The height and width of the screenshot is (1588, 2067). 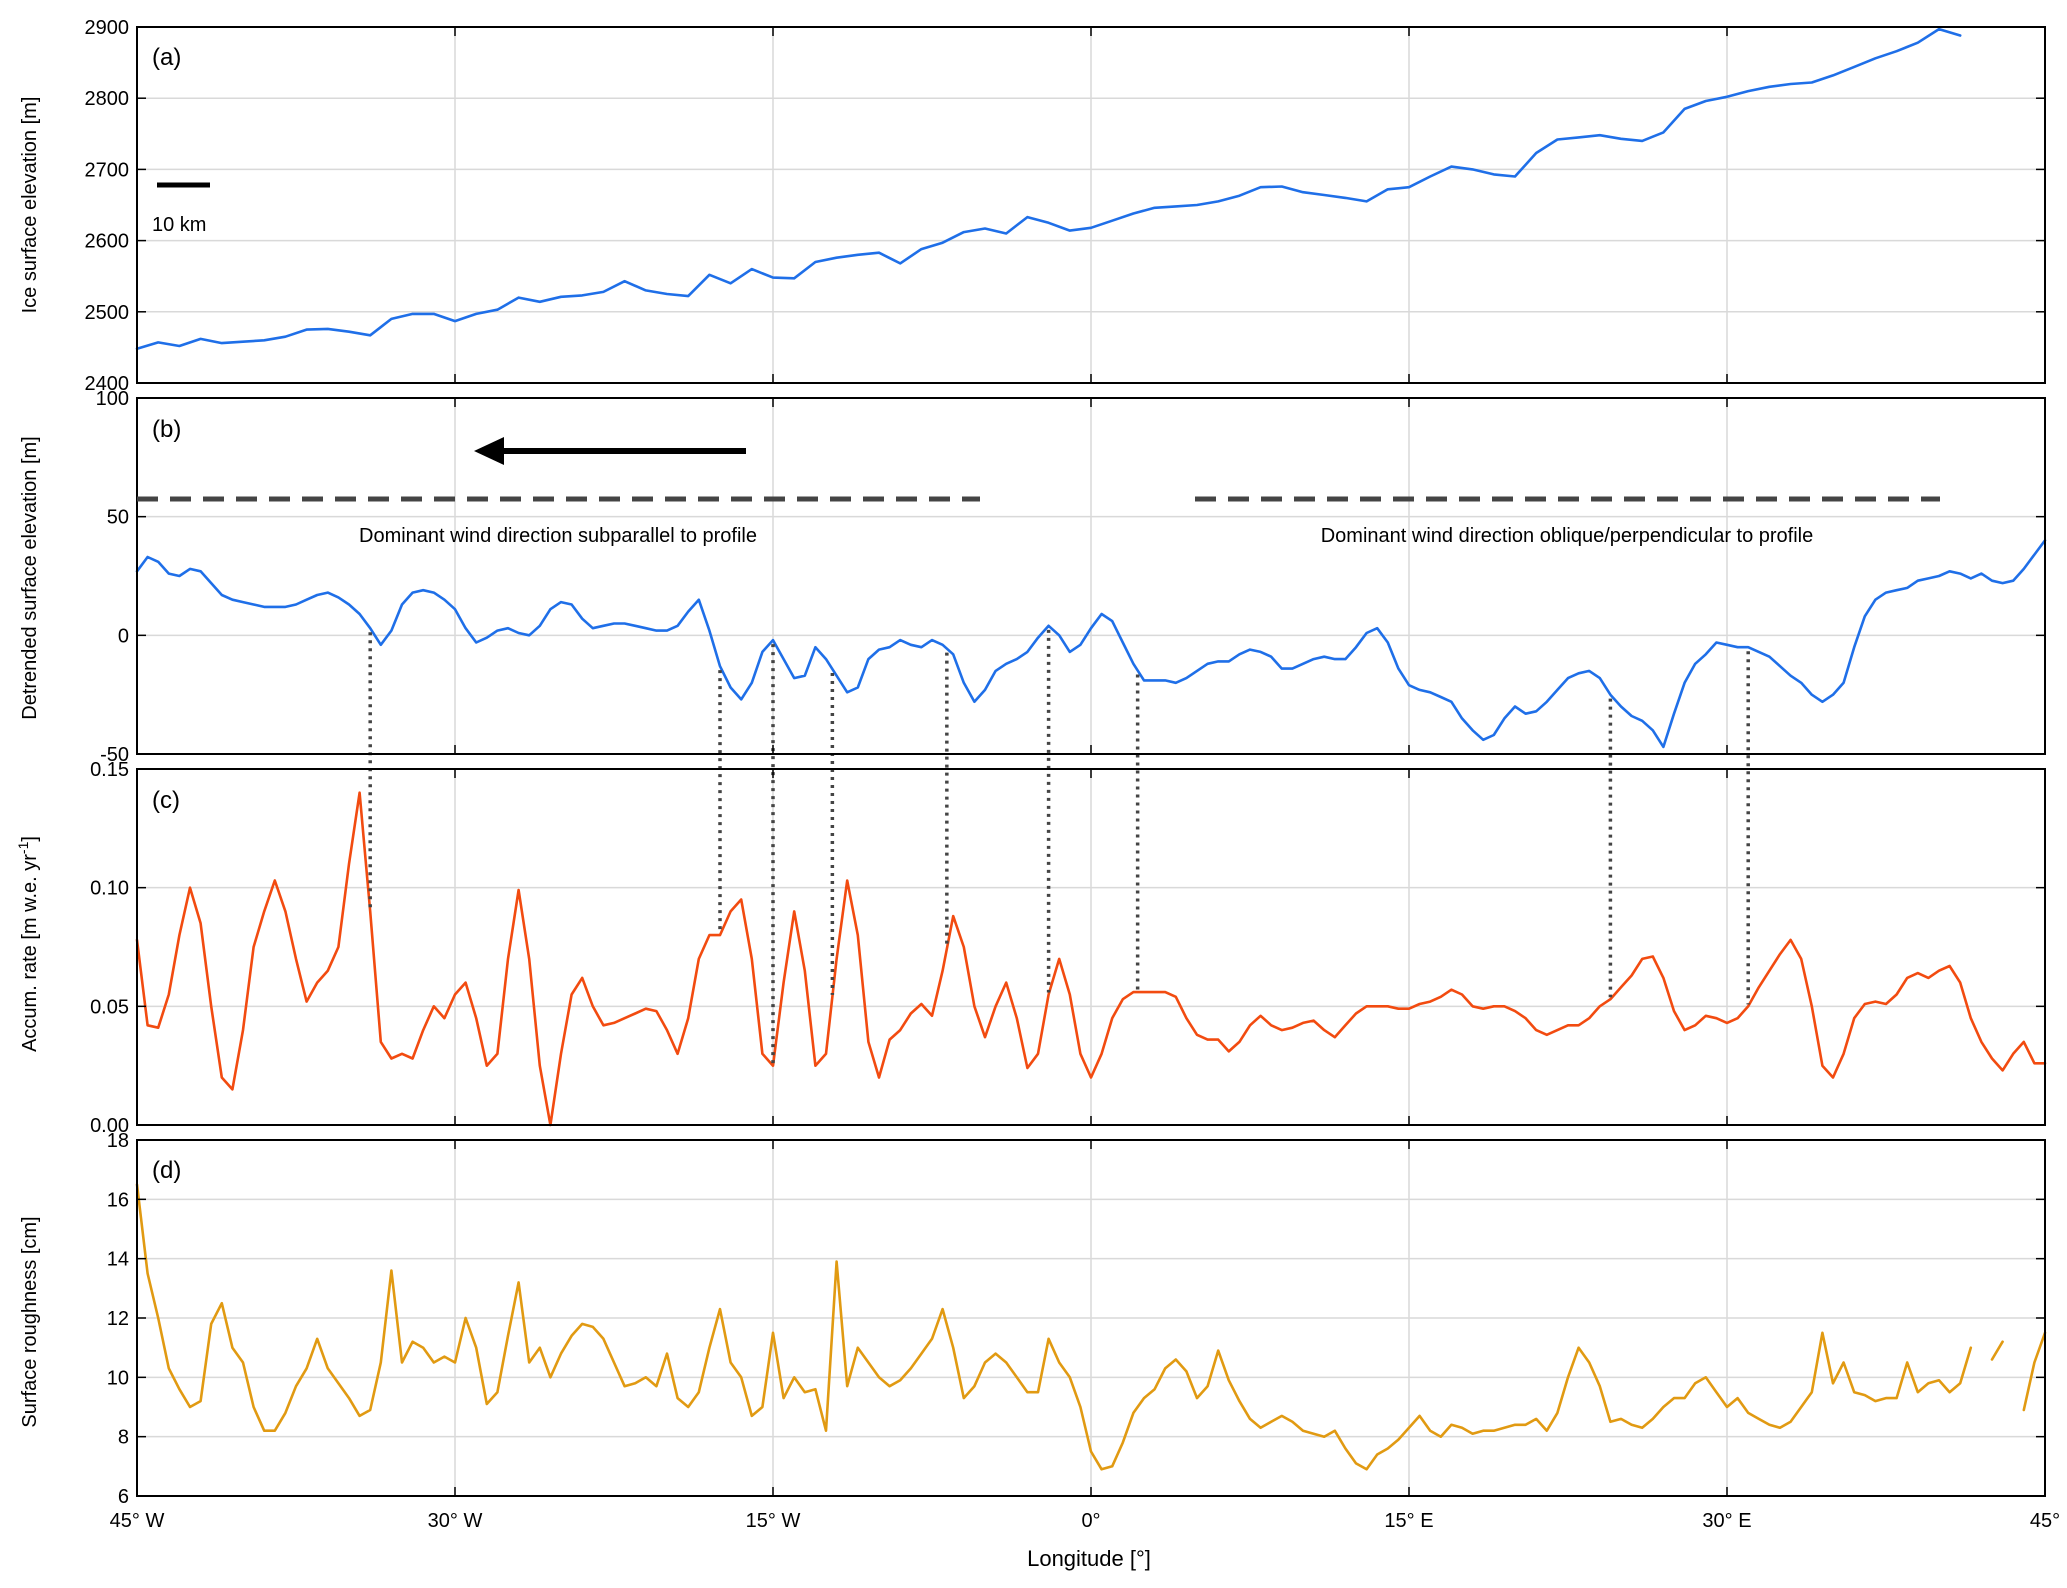 What do you see at coordinates (773, 1521) in the screenshot?
I see `x-tick-label-2: 15° W` at bounding box center [773, 1521].